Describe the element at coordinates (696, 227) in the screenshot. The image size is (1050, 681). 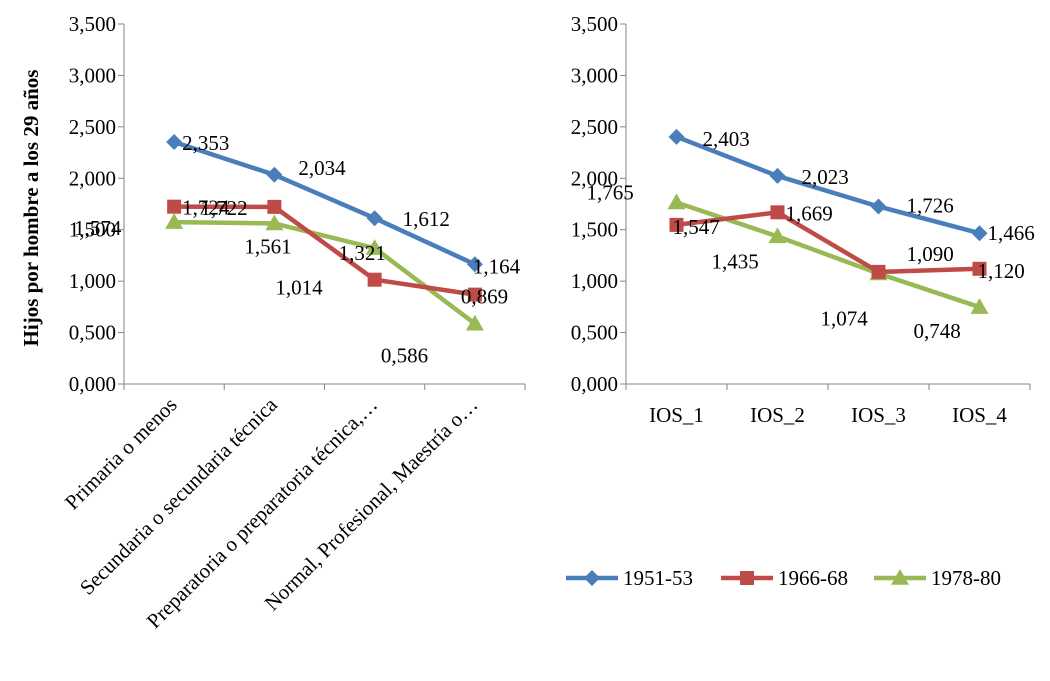
I see `data-label-1966-68: 1,547` at that location.